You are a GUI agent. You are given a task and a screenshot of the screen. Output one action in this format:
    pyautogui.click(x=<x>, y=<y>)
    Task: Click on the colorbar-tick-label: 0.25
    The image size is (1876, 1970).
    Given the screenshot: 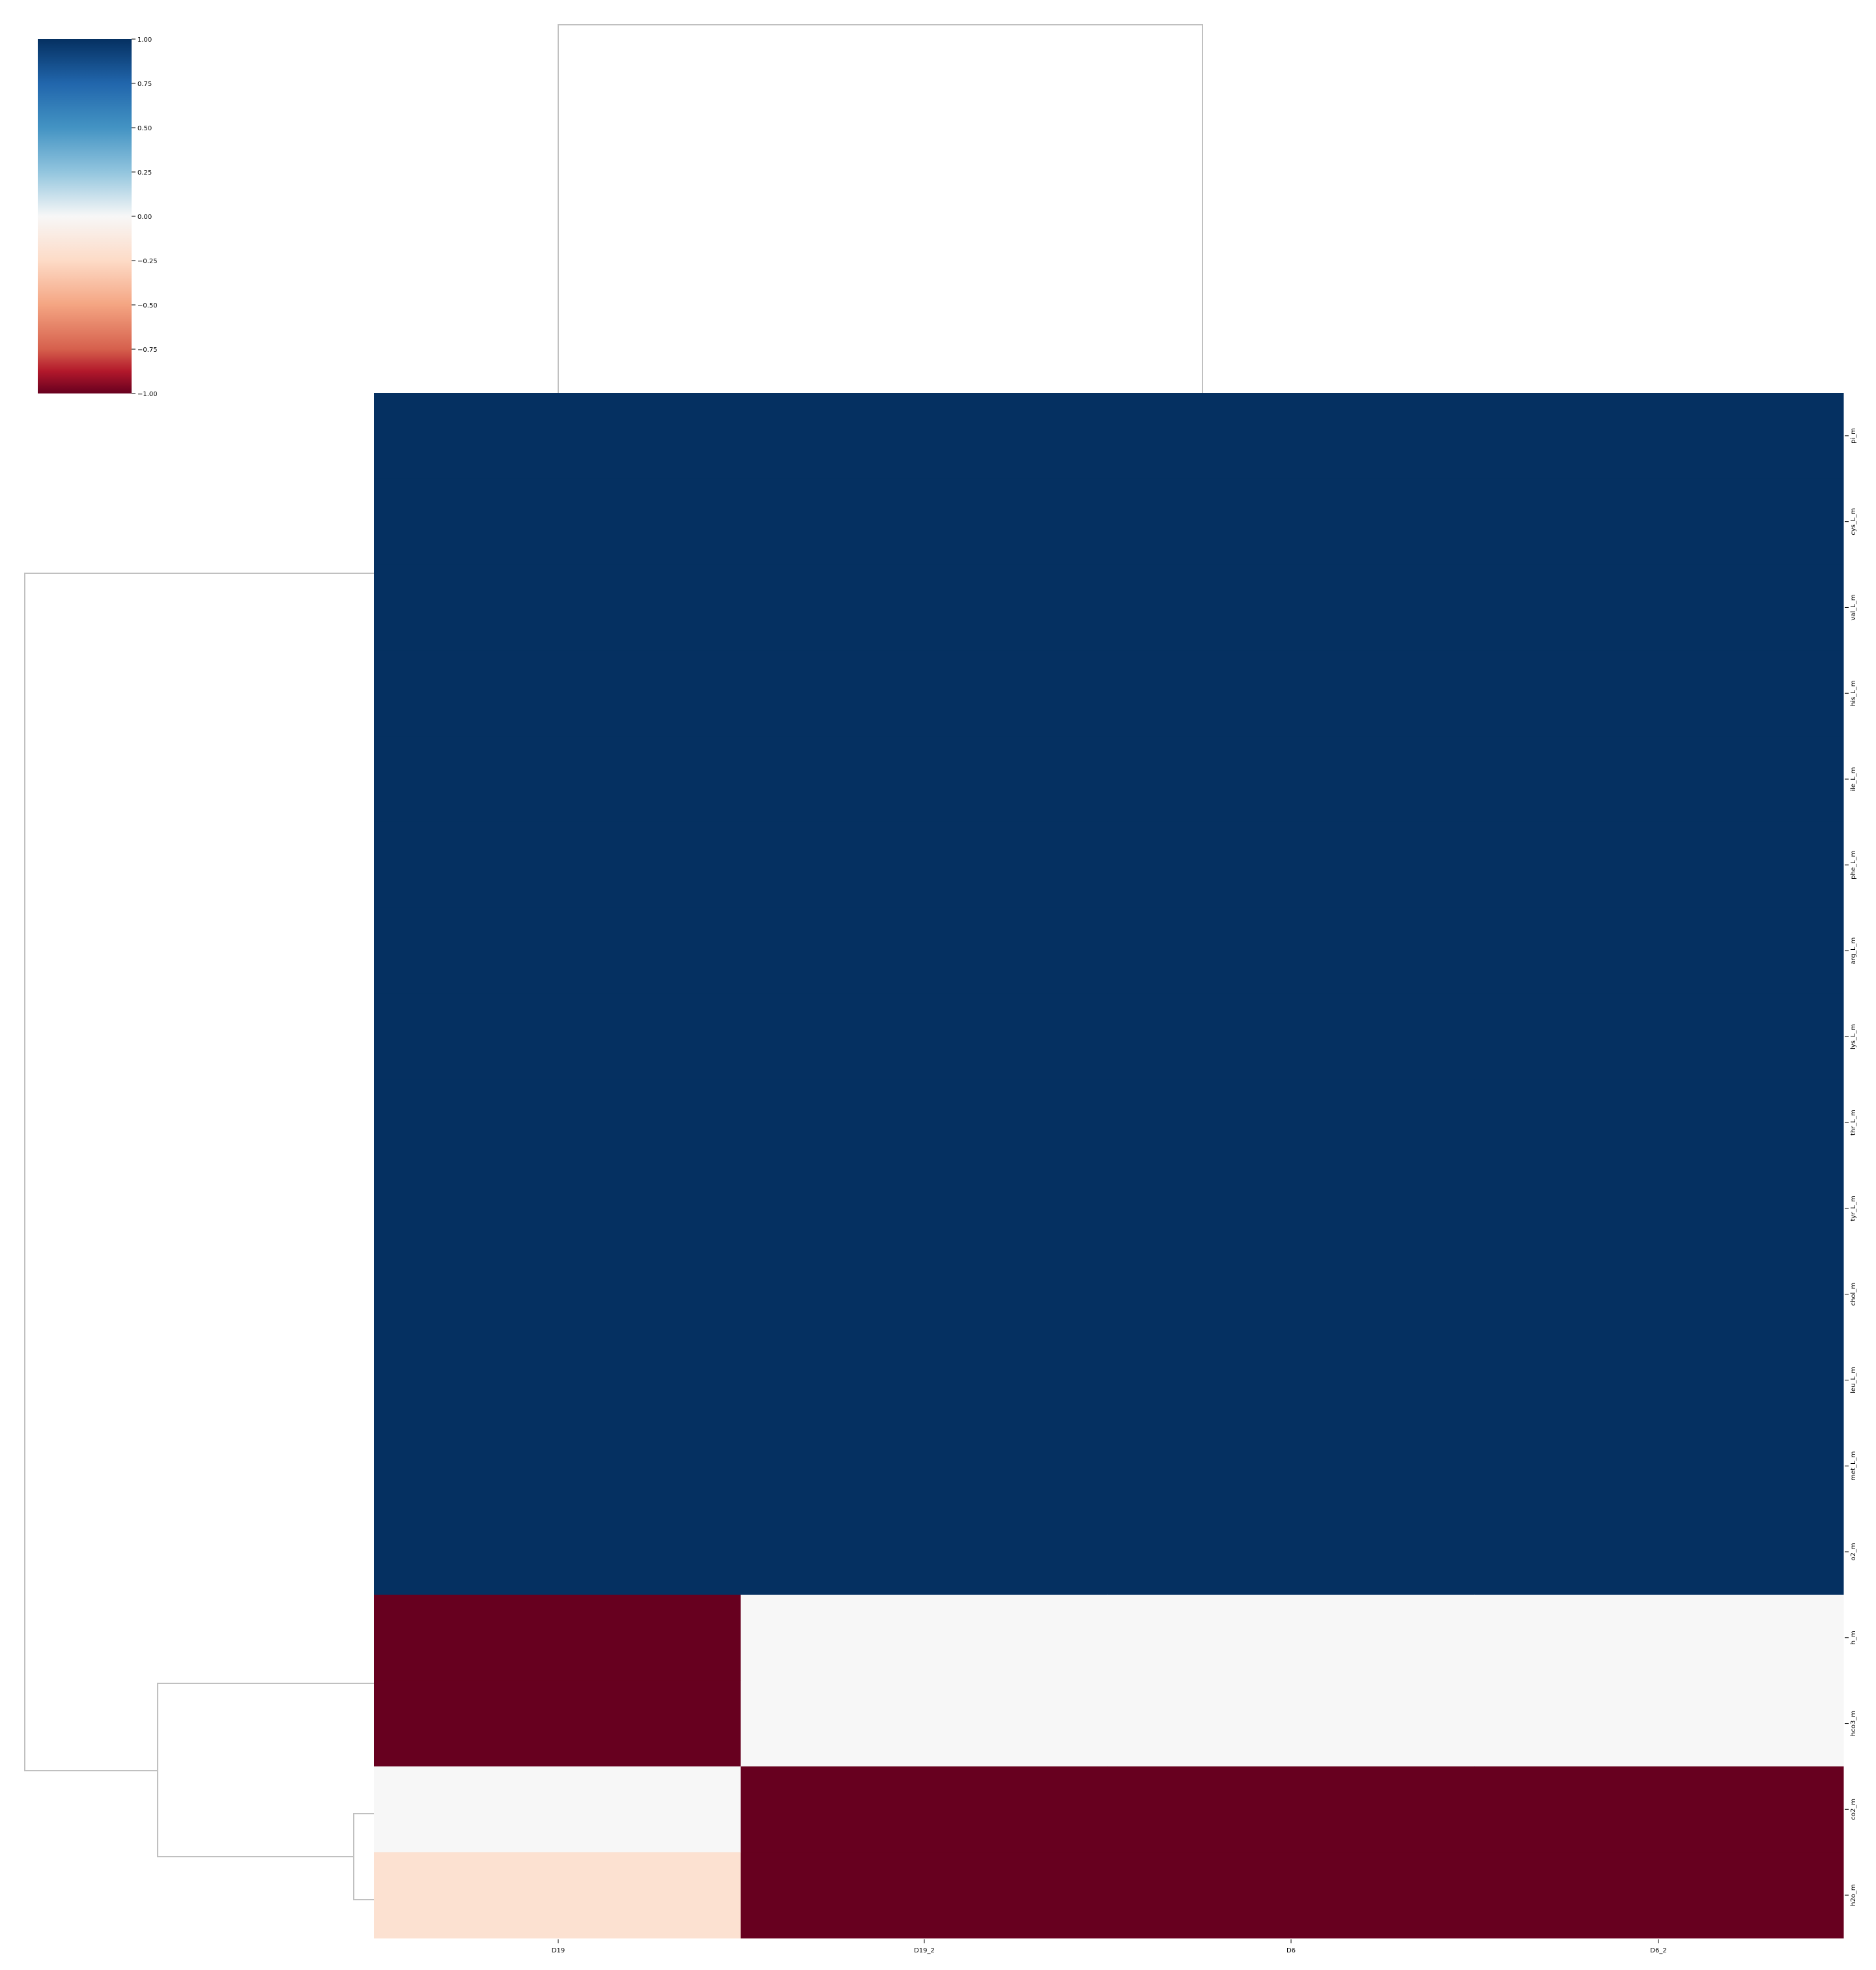 What is the action you would take?
    pyautogui.click(x=144, y=173)
    